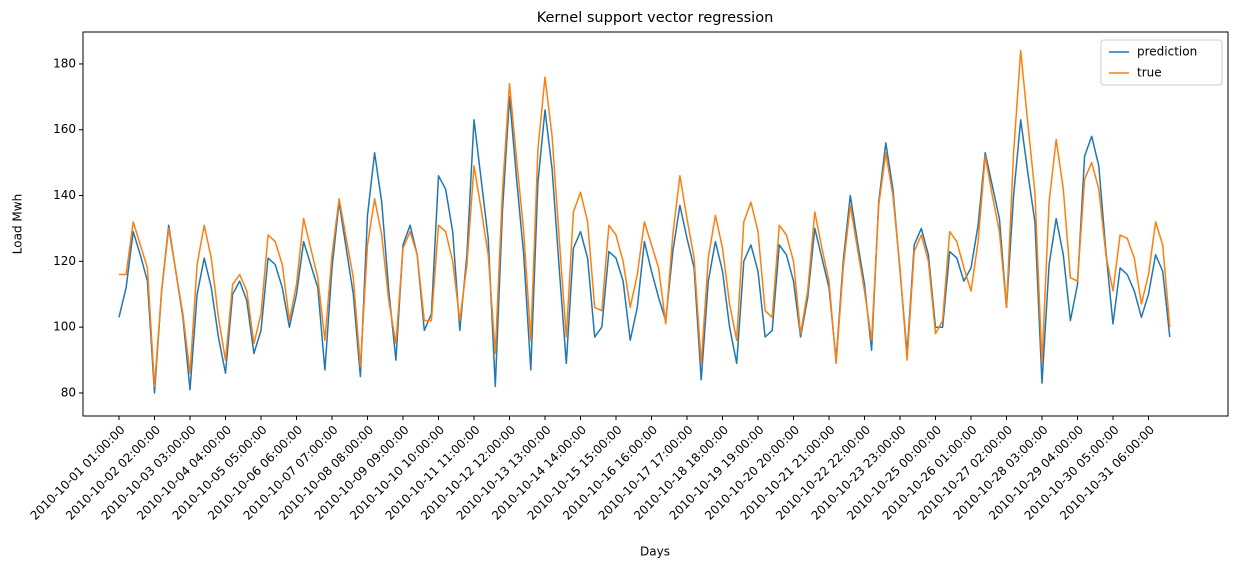  What do you see at coordinates (655, 552) in the screenshot?
I see `x-axis-label: Days` at bounding box center [655, 552].